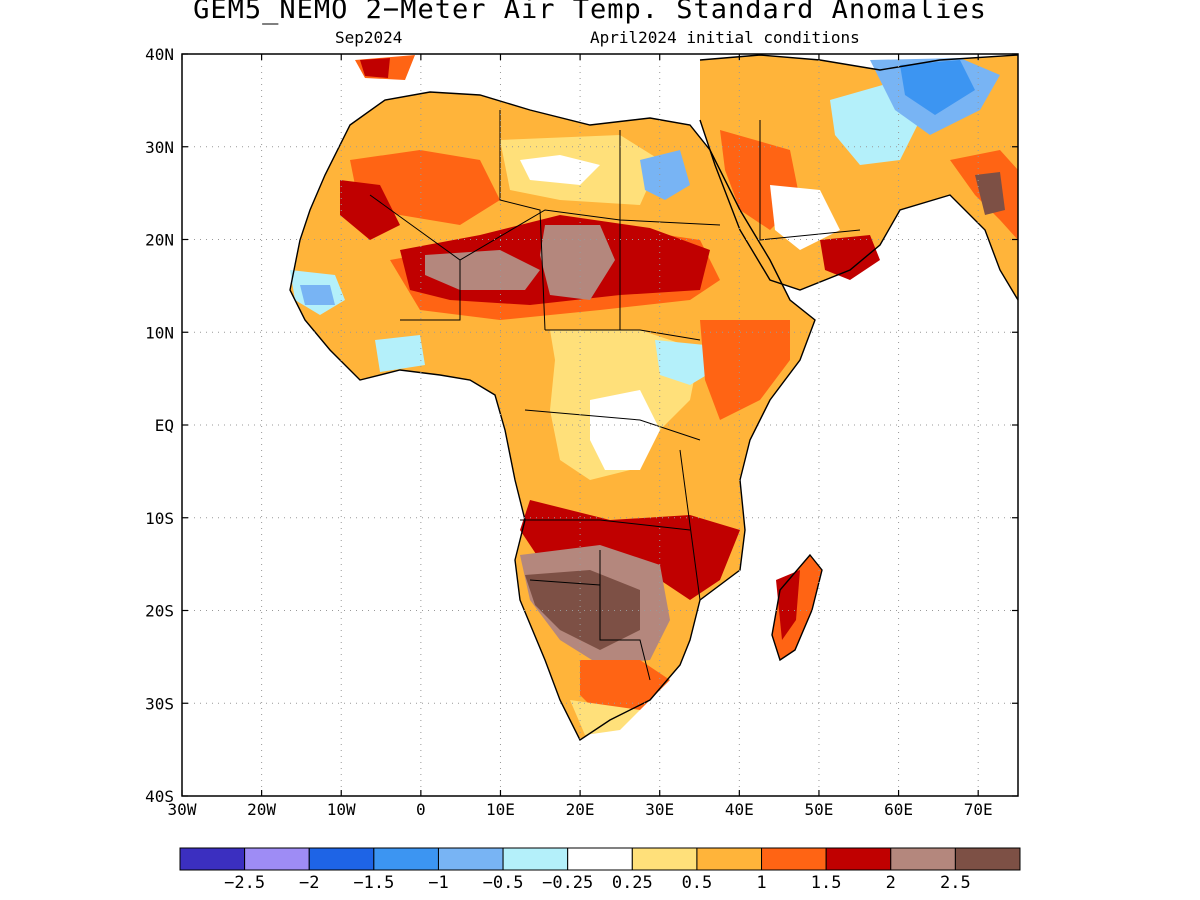  I want to click on lat-tick-label: 40N, so click(159, 54).